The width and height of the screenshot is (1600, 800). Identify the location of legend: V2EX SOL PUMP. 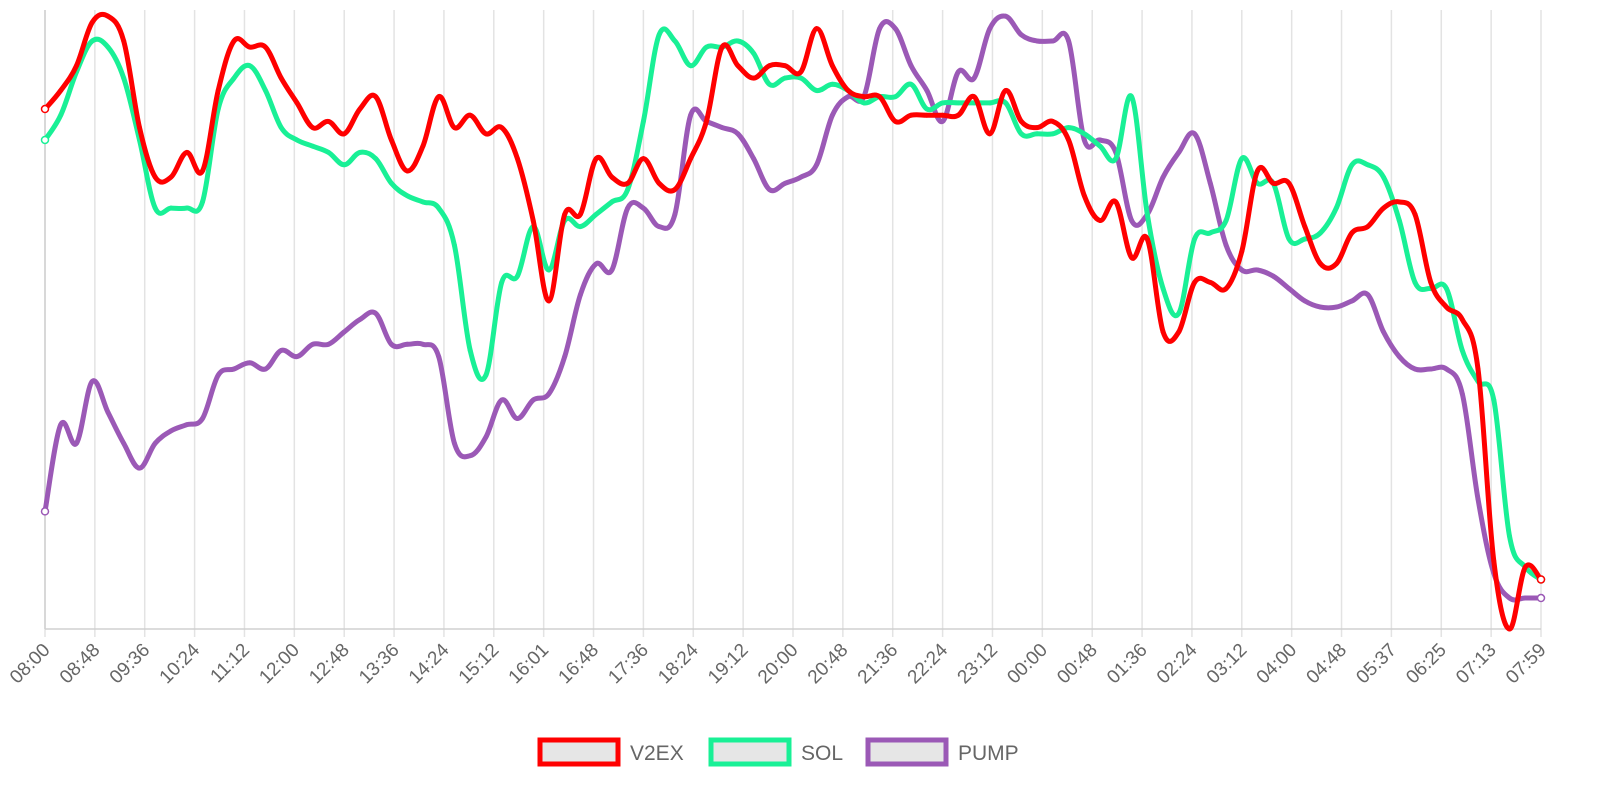
(778, 752).